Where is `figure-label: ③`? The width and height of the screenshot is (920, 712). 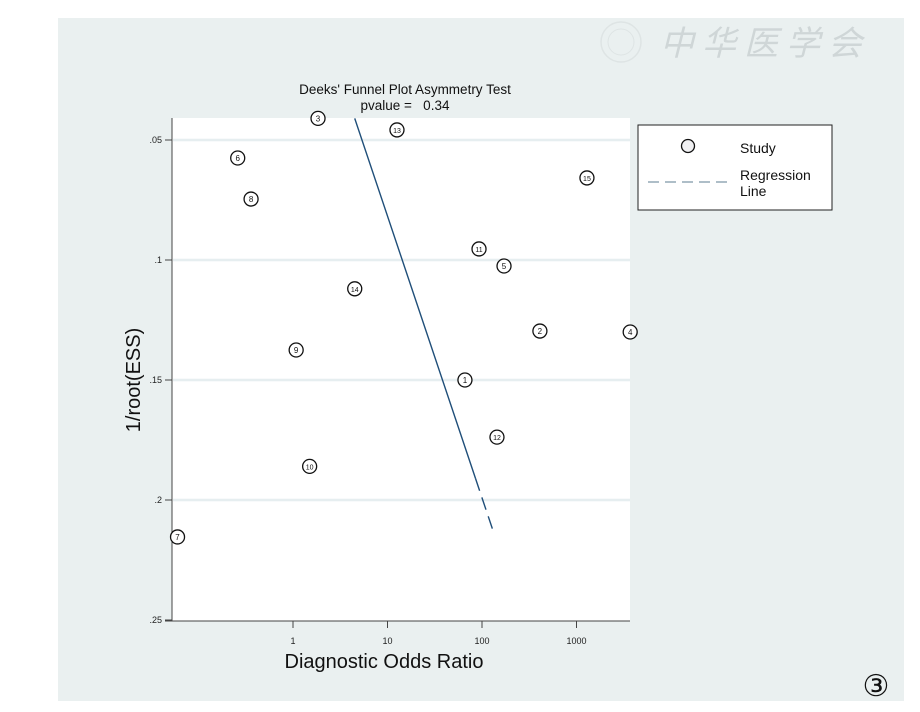
figure-label: ③ is located at coordinates (876, 686).